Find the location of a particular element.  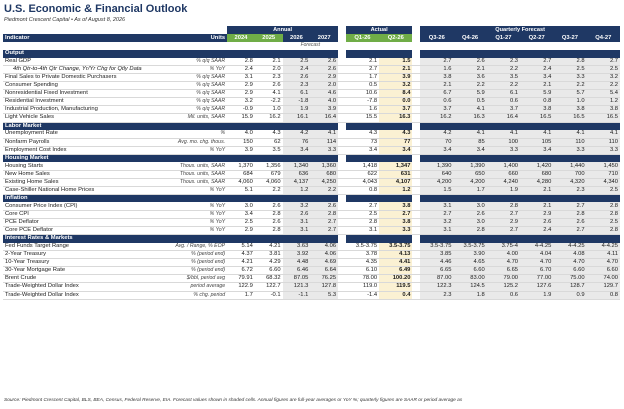

quarter-actual-value: 0.0 is located at coordinates (396, 102).